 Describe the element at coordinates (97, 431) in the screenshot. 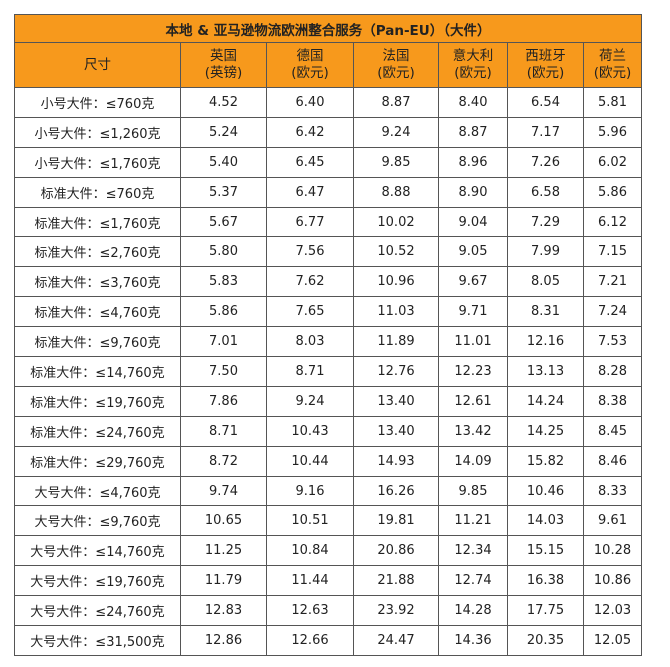

I see `size-cell: 标准大件：≤24,760克` at that location.